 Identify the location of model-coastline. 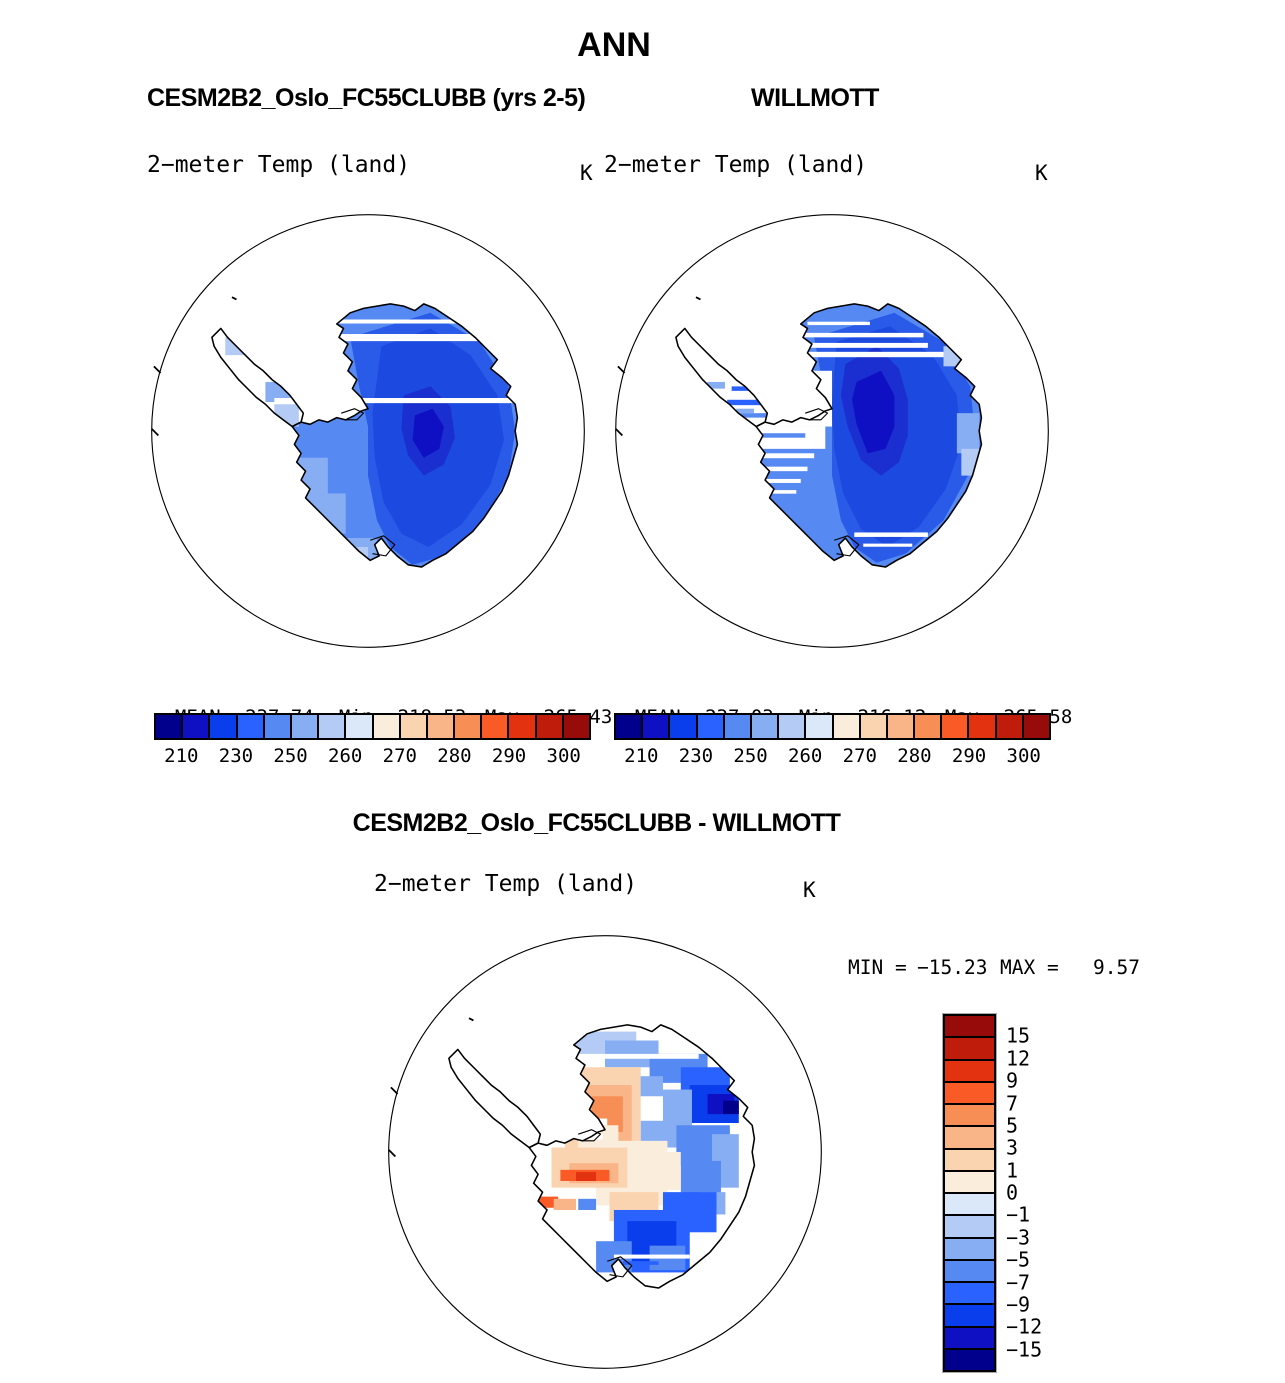
(364, 435).